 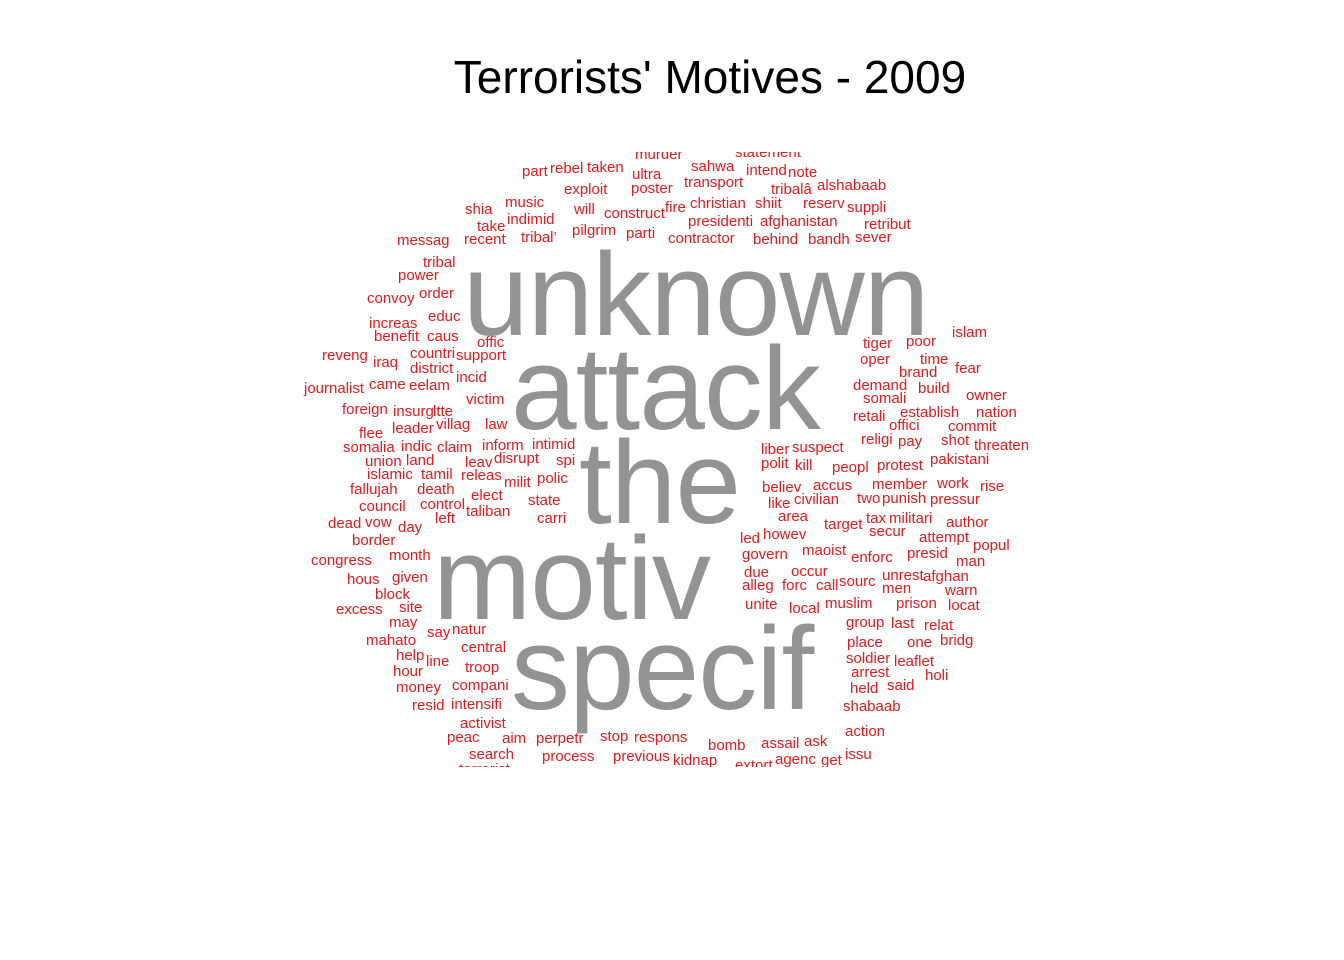 What do you see at coordinates (429, 385) in the screenshot?
I see `word-eelam: eelam` at bounding box center [429, 385].